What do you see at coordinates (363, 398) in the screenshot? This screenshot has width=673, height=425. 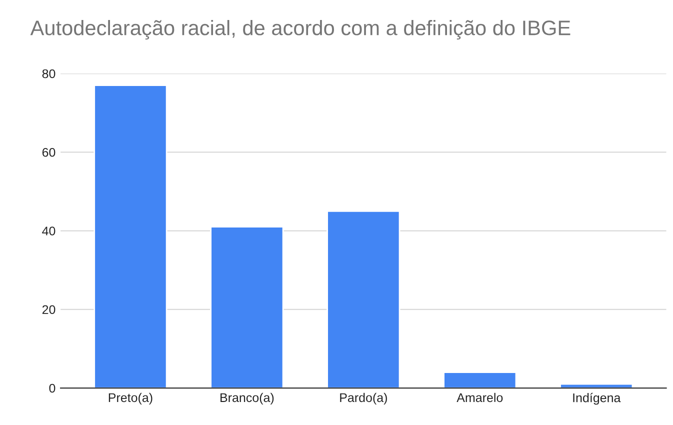 I see `x-tick-label: Pardo(a)` at bounding box center [363, 398].